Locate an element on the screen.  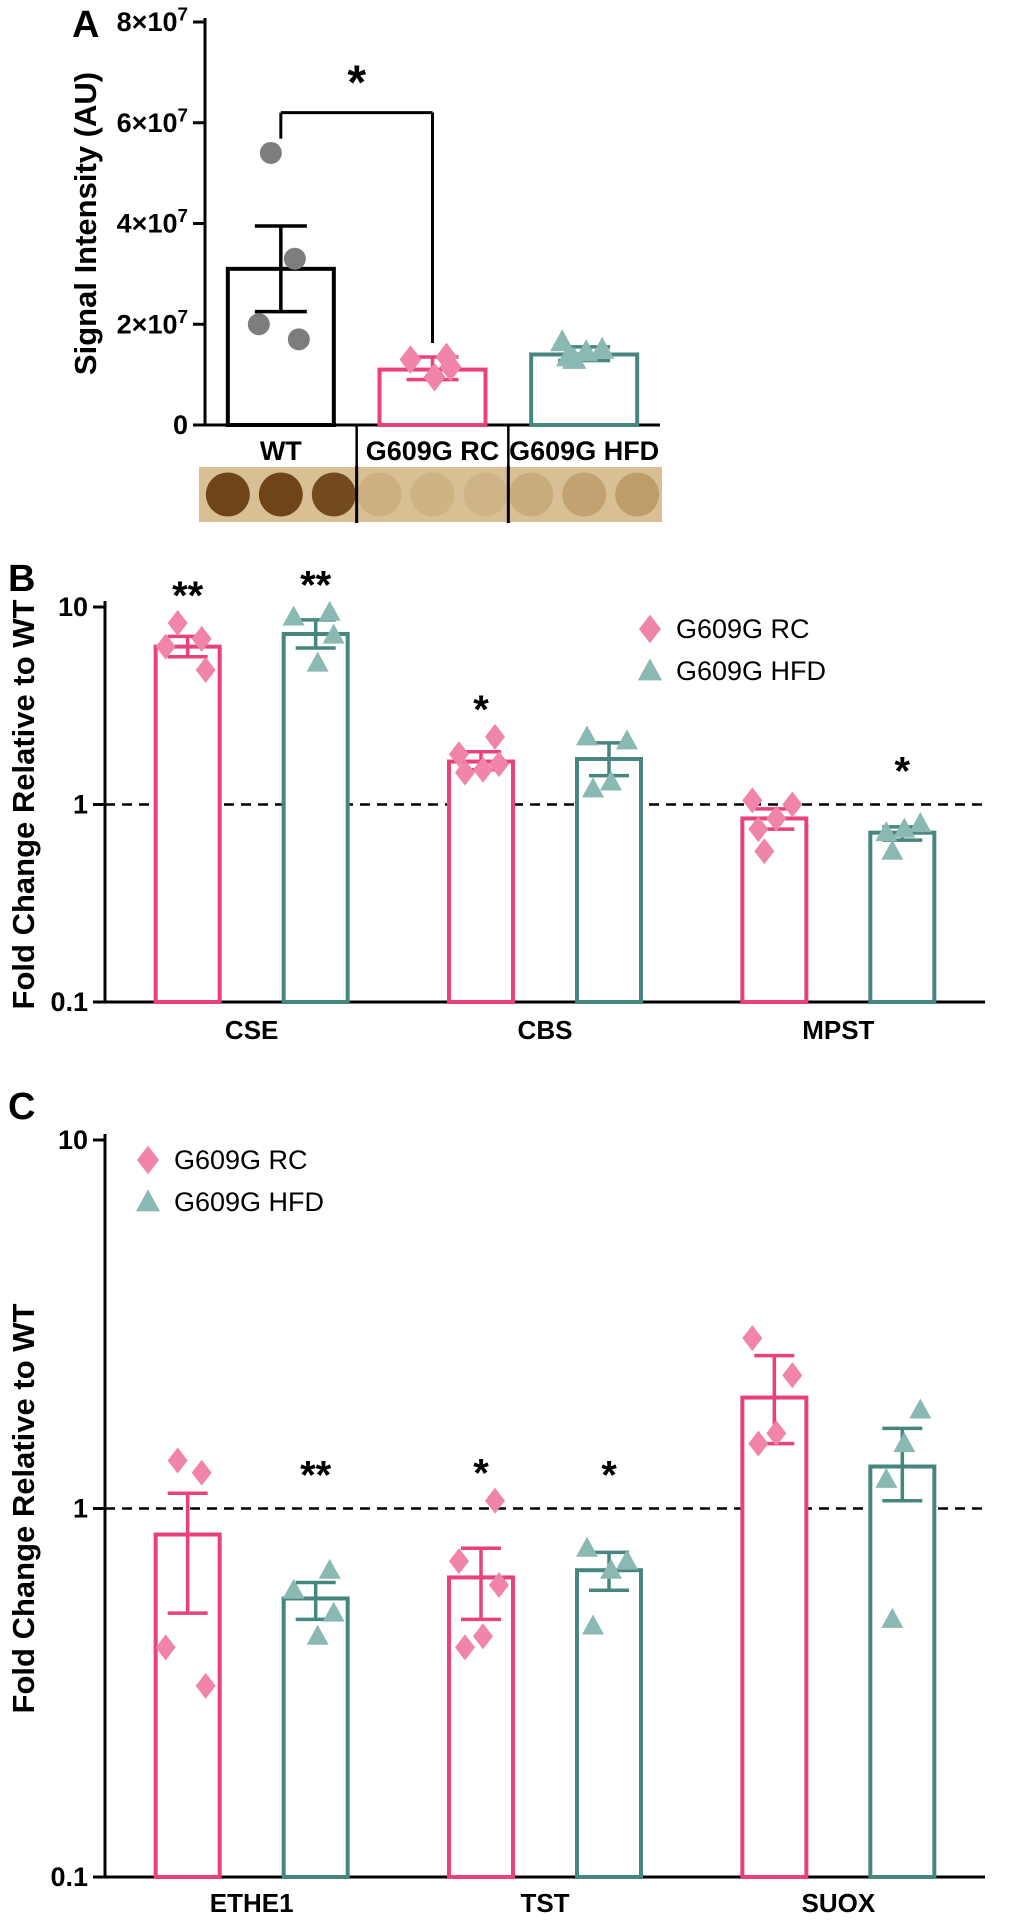
panel-c-label: C is located at coordinates (22, 1107).